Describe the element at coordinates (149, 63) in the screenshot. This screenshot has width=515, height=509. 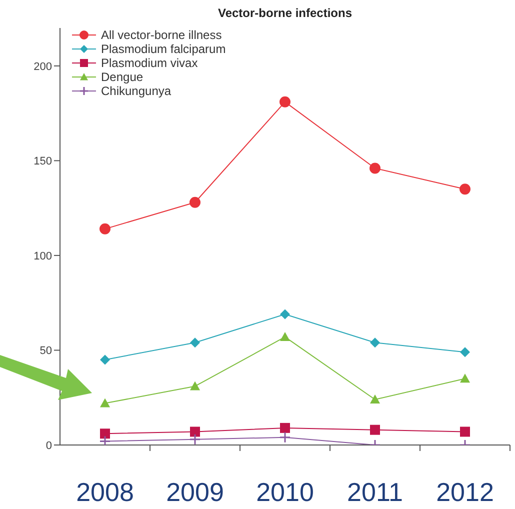
I see `legend-label: Plasmodium vivax` at that location.